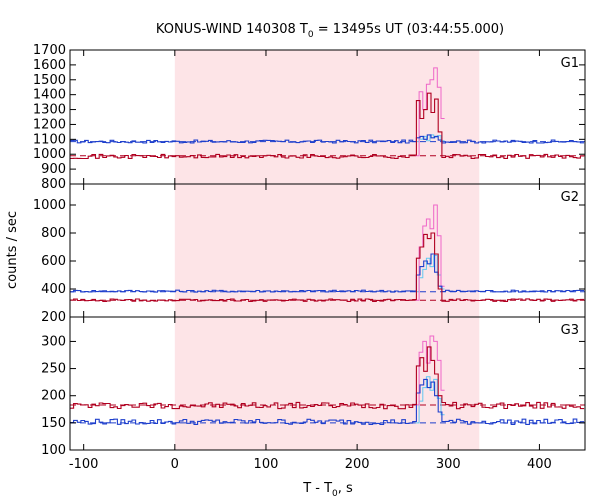 Image resolution: width=600 pixels, height=504 pixels. I want to click on x-tick-label: -100, so click(84, 464).